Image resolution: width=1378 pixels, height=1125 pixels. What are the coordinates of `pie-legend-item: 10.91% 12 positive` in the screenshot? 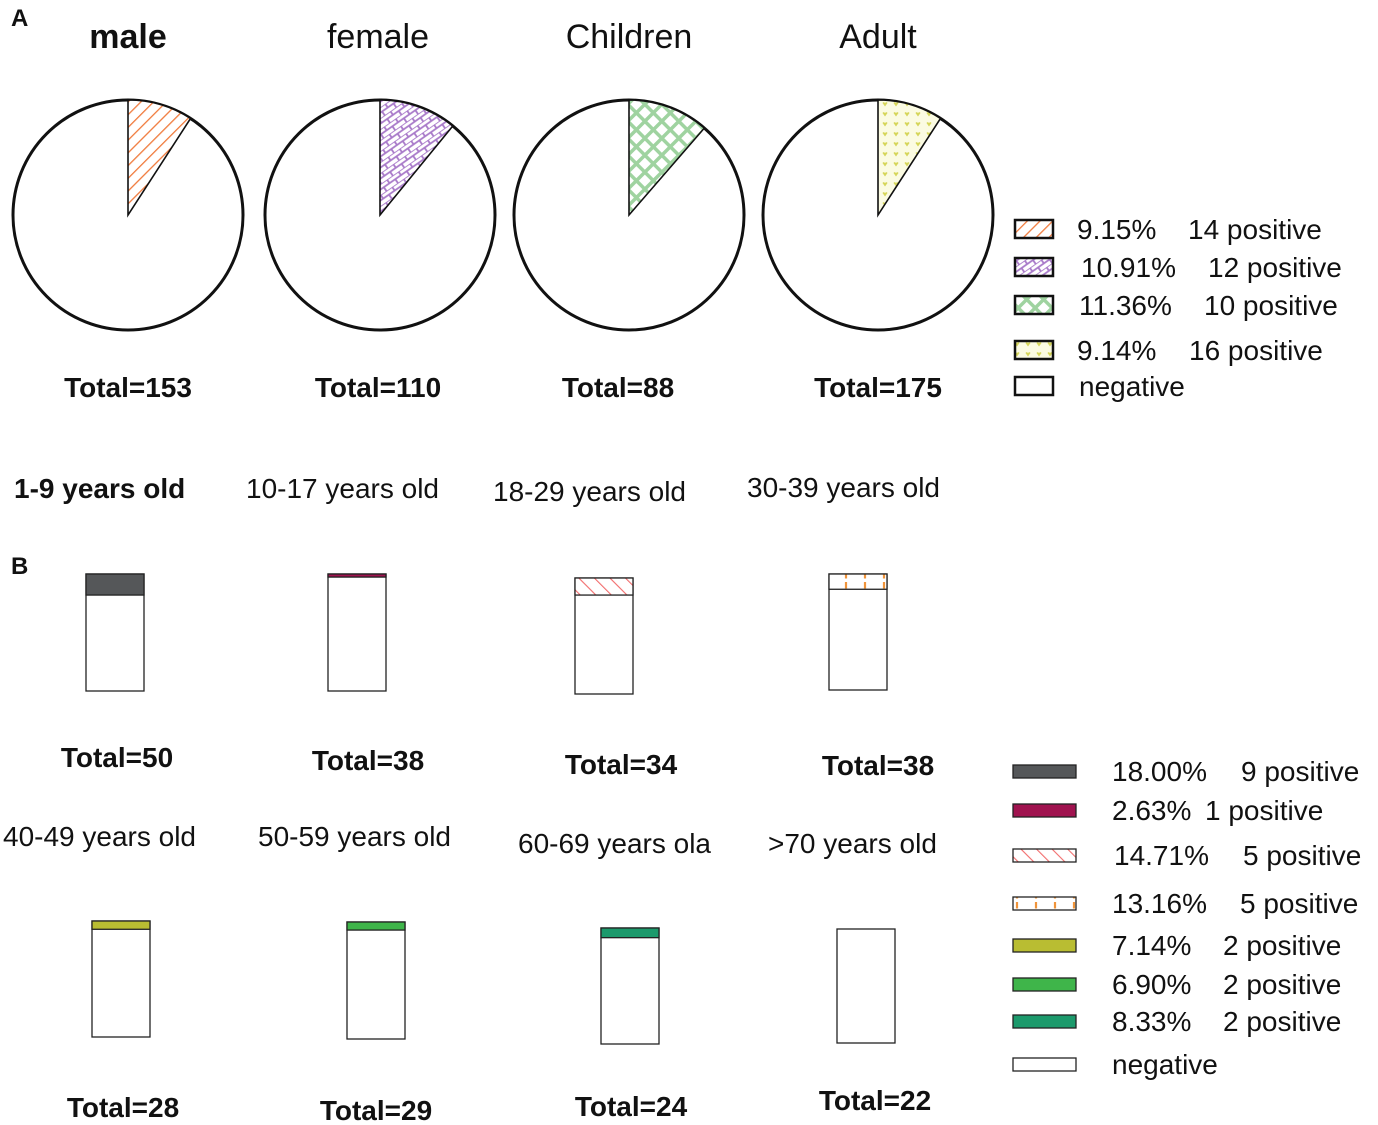 It's located at (1177, 267).